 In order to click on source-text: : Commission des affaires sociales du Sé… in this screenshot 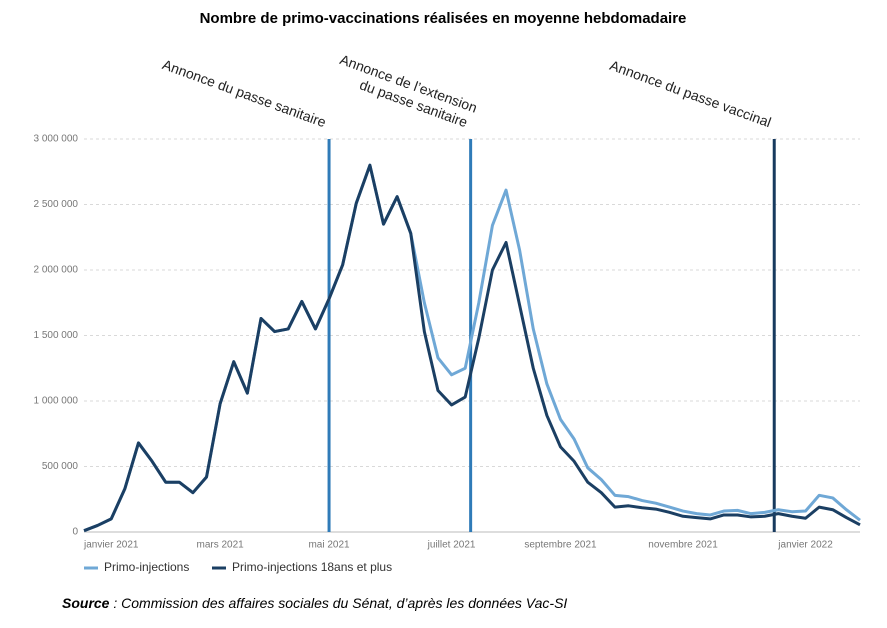, I will do `click(338, 603)`.